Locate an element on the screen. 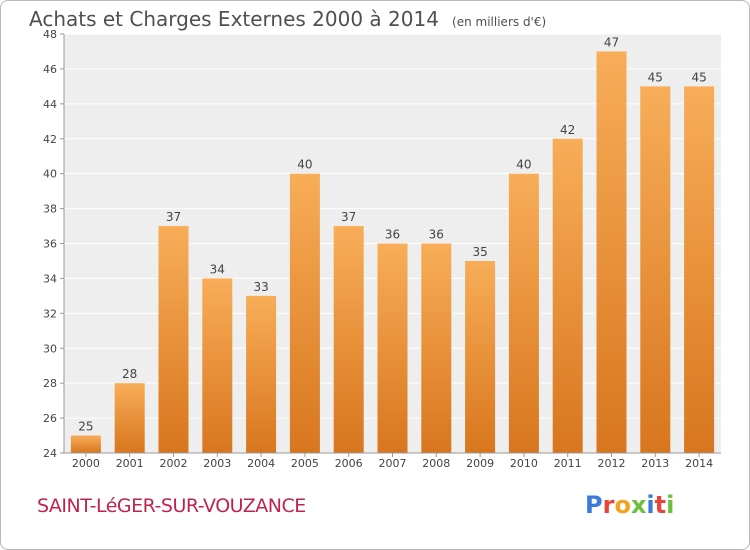  x-tick-label: 2001 is located at coordinates (130, 463).